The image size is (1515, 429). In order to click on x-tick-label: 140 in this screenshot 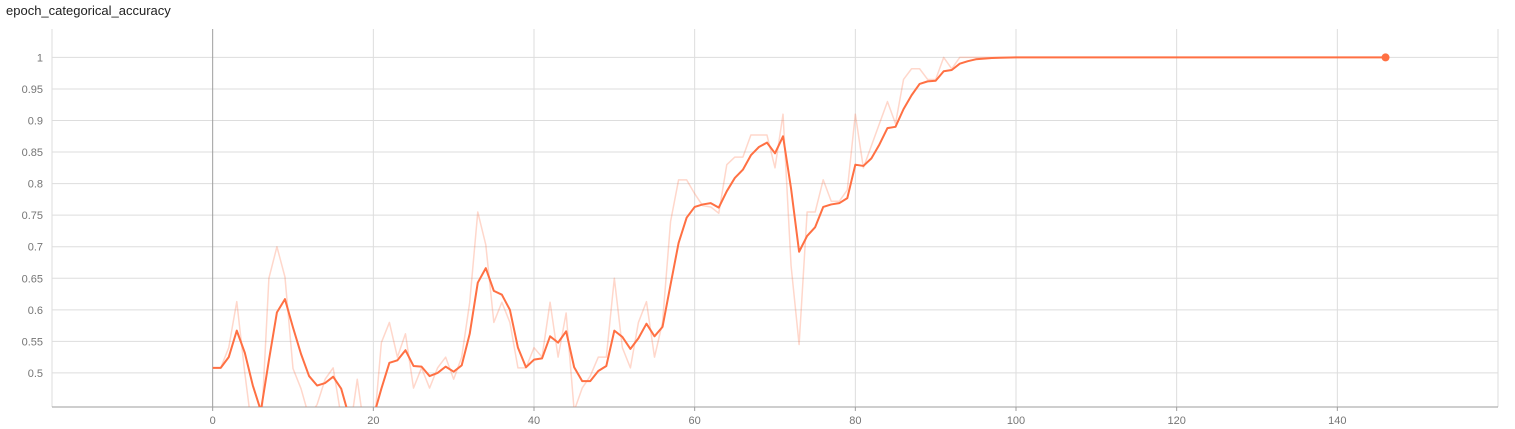, I will do `click(1337, 421)`.